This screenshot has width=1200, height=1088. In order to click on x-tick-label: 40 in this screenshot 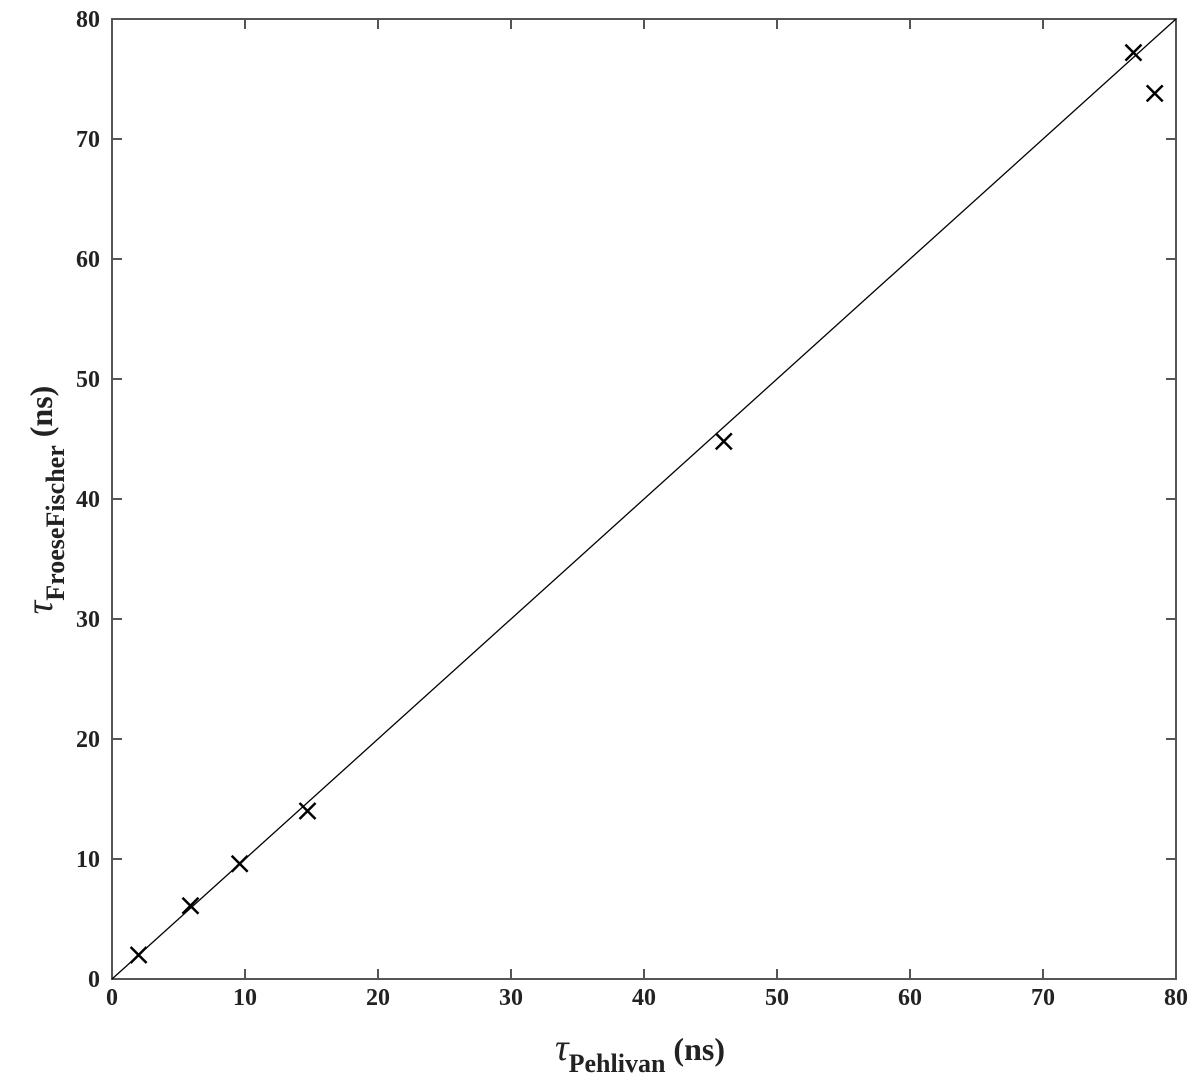, I will do `click(644, 998)`.